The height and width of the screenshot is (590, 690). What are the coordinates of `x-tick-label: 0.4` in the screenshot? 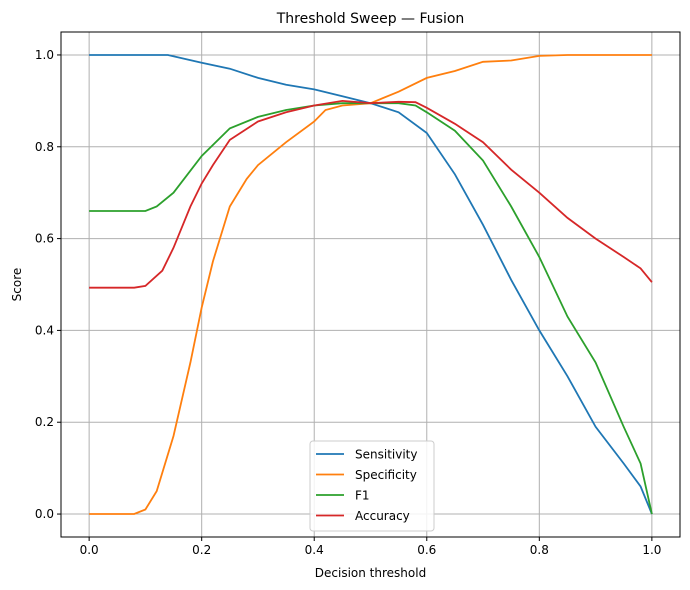 It's located at (314, 550).